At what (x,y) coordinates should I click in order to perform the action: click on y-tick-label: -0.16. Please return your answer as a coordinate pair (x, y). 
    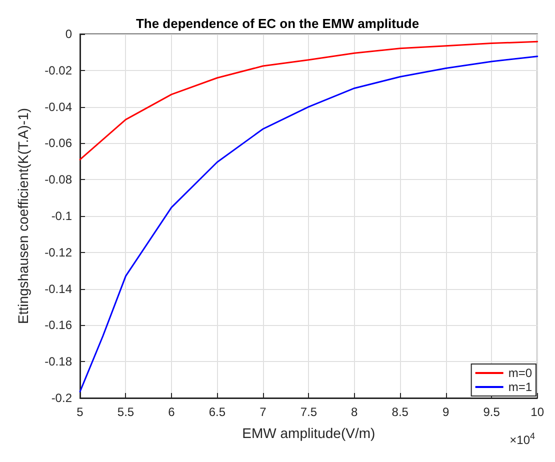
    Looking at the image, I should click on (58, 325).